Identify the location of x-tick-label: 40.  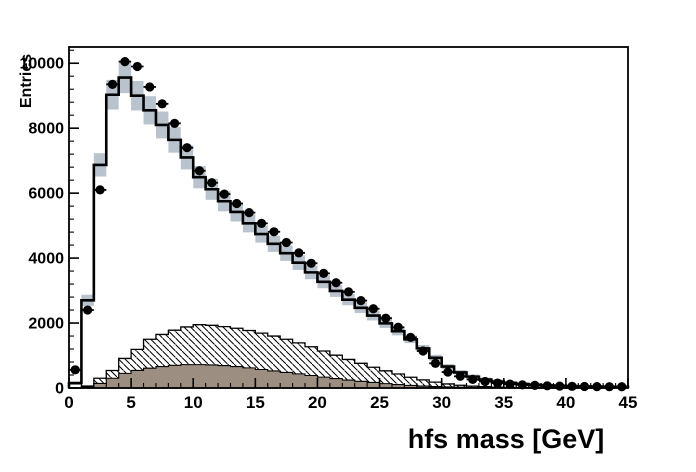
(565, 402).